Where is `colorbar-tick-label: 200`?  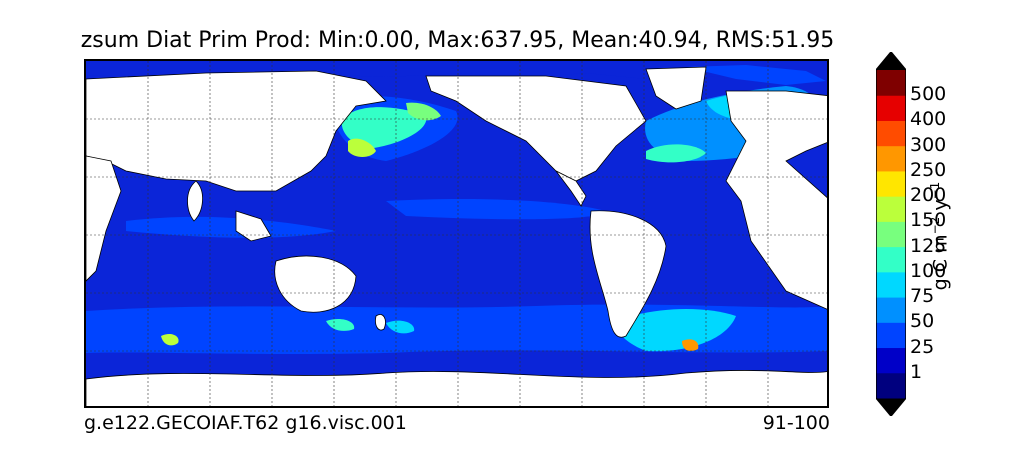
colorbar-tick-label: 200 is located at coordinates (928, 195).